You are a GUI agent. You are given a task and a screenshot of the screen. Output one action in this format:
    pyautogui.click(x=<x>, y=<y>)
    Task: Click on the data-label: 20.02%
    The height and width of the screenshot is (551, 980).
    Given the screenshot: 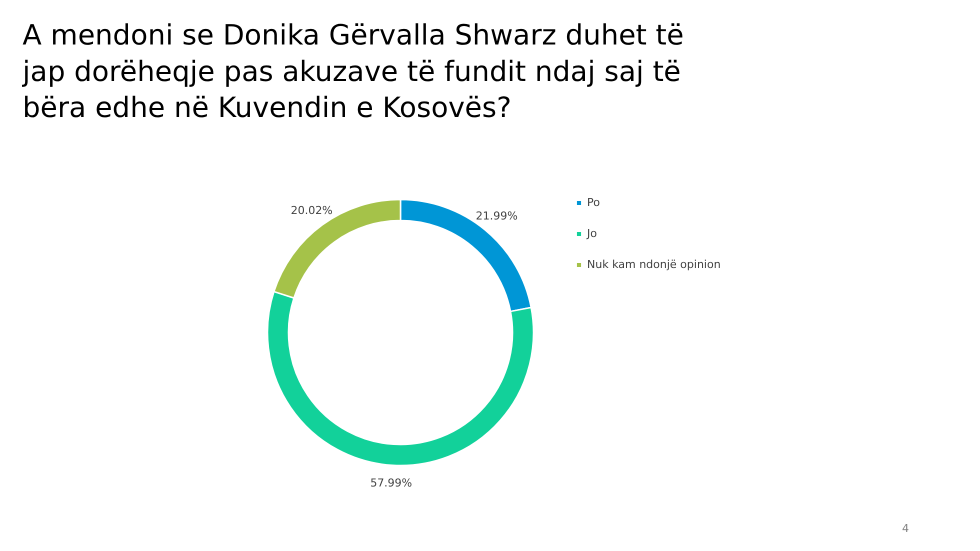 What is the action you would take?
    pyautogui.click(x=311, y=210)
    